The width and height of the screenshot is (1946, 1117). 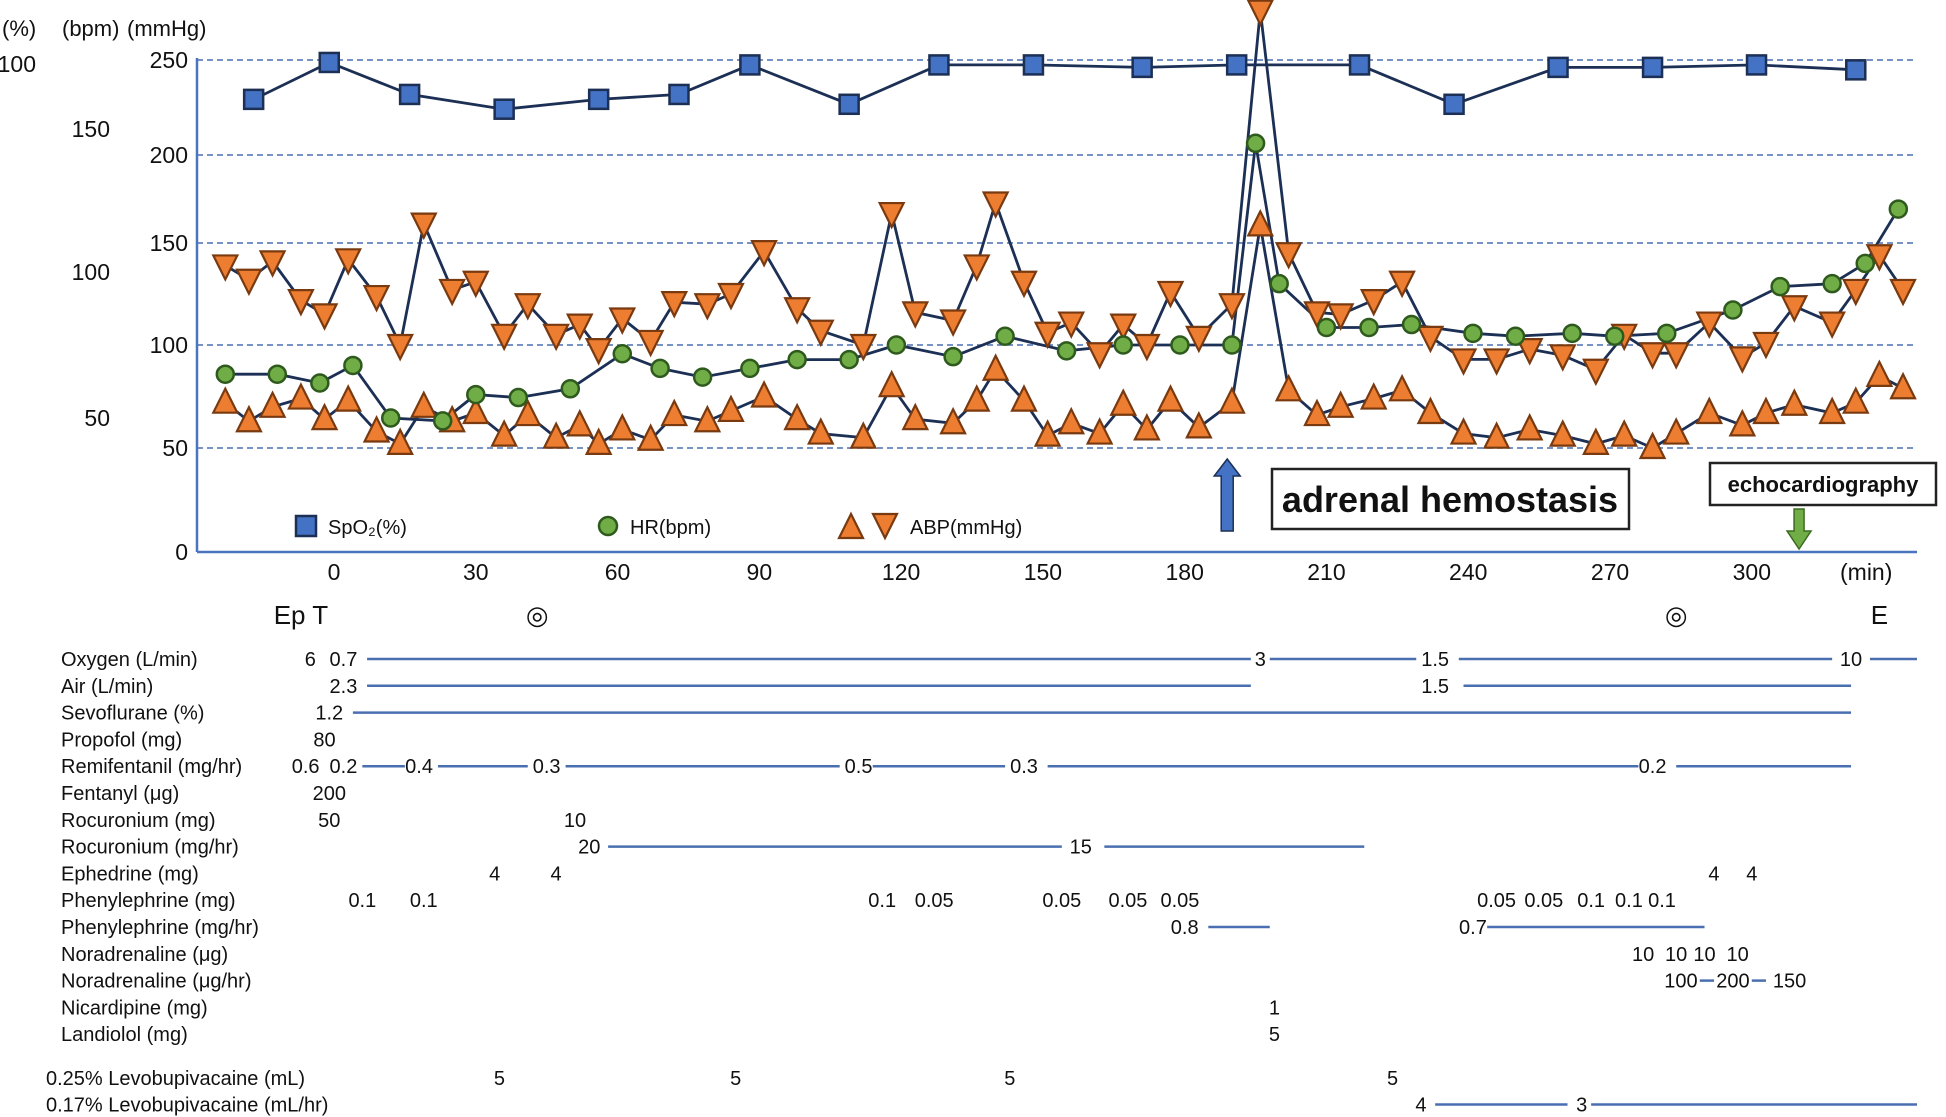 I want to click on drug-value: 10, so click(x=1737, y=955).